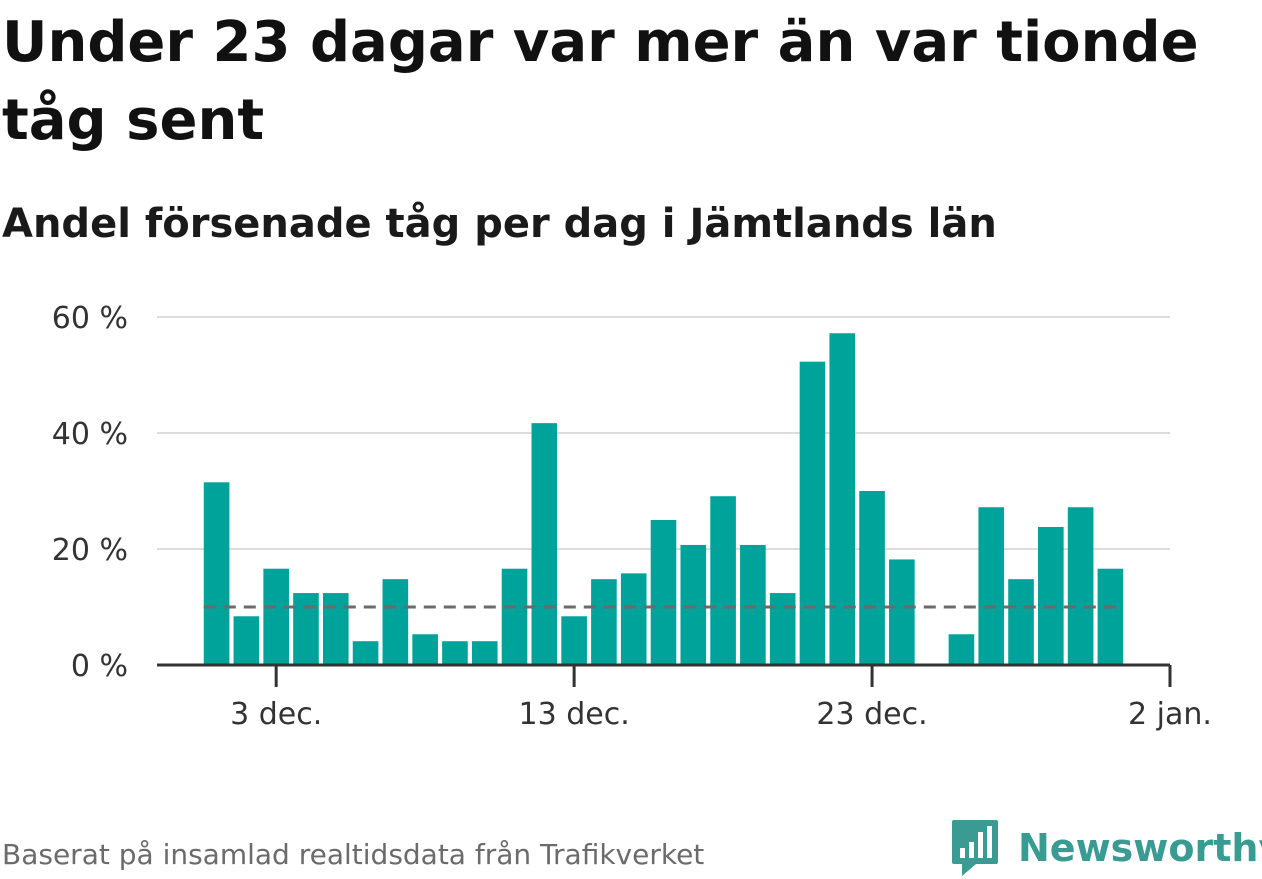 The image size is (1262, 879). I want to click on y-tick-label: 40 %, so click(90, 434).